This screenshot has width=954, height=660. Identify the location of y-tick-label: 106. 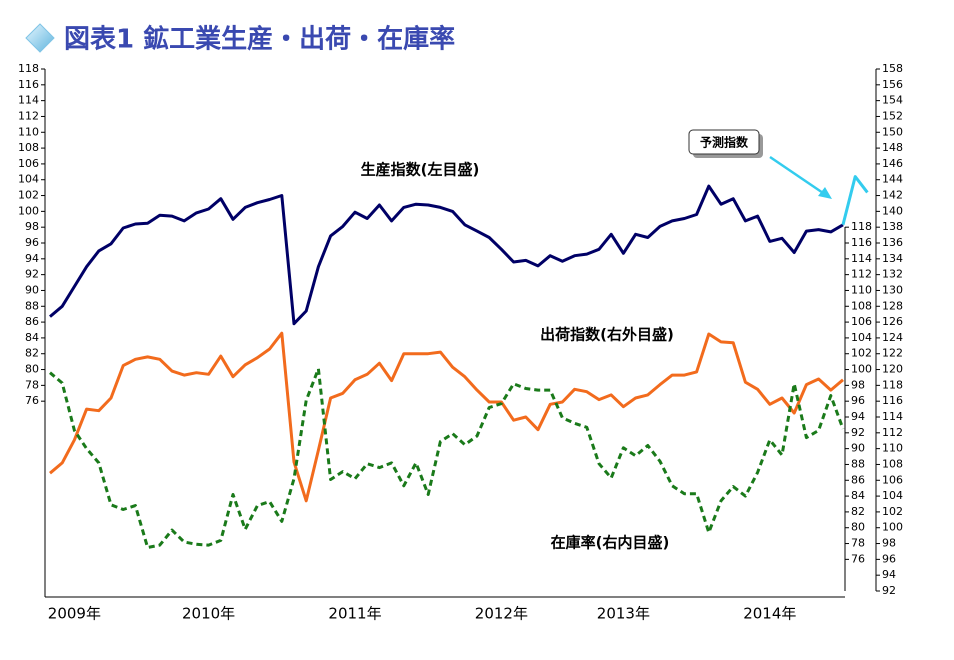
(28, 163).